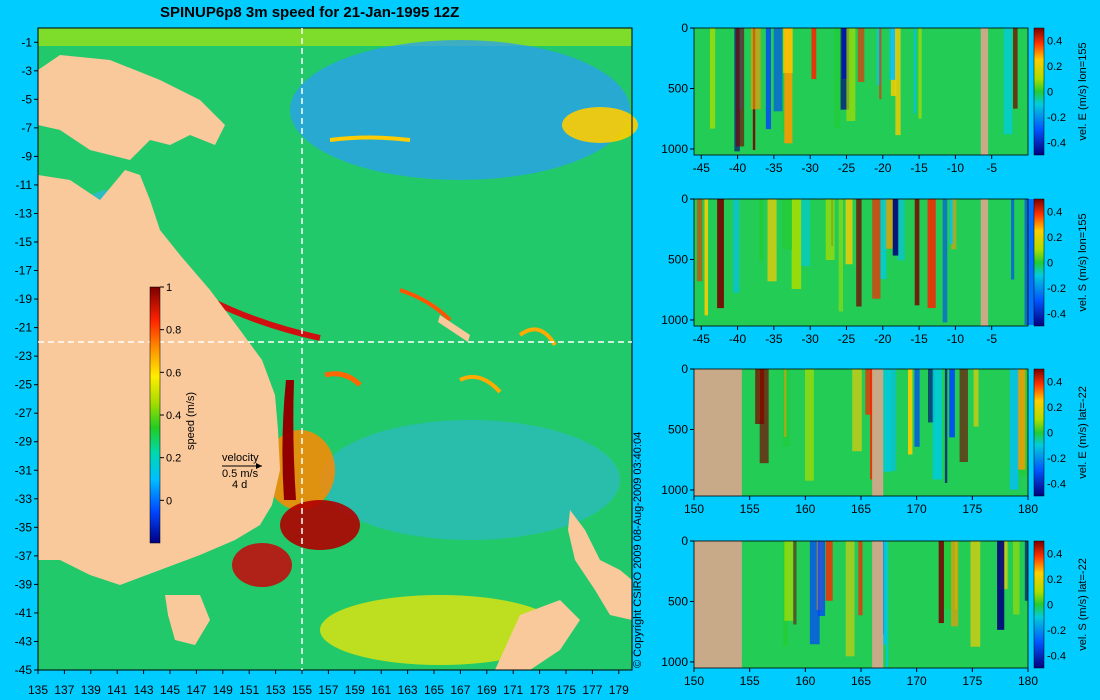  I want to click on x-tick-label: -5, so click(991, 168).